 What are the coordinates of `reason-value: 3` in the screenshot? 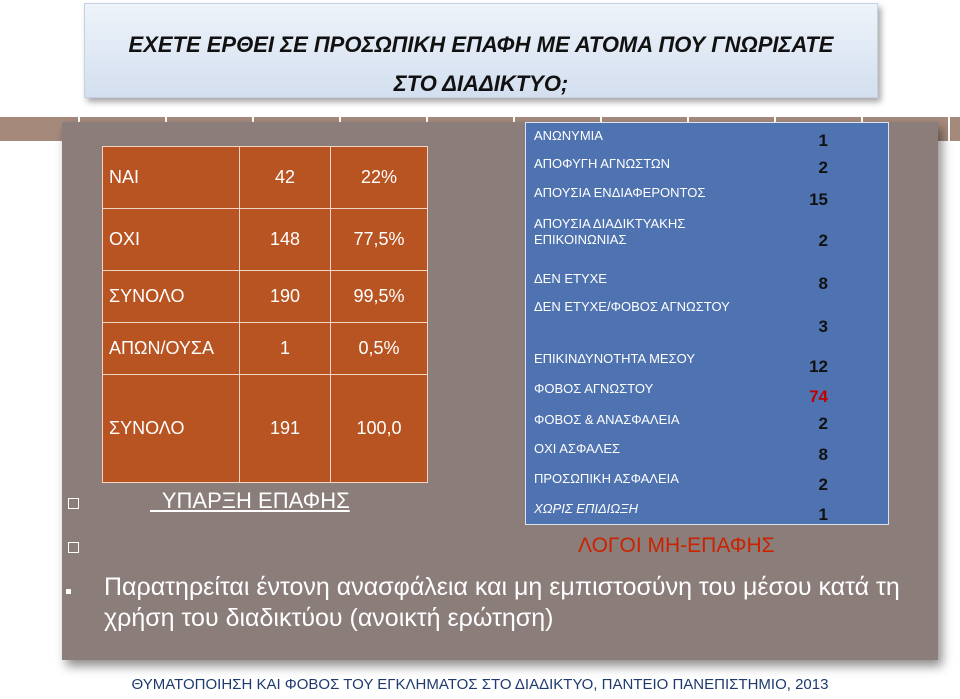 It's located at (823, 326).